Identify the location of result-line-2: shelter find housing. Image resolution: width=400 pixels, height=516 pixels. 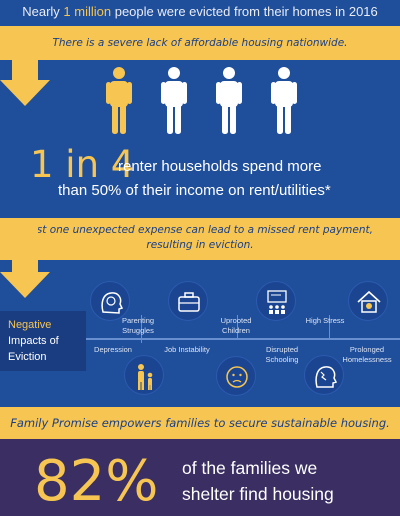
(258, 494).